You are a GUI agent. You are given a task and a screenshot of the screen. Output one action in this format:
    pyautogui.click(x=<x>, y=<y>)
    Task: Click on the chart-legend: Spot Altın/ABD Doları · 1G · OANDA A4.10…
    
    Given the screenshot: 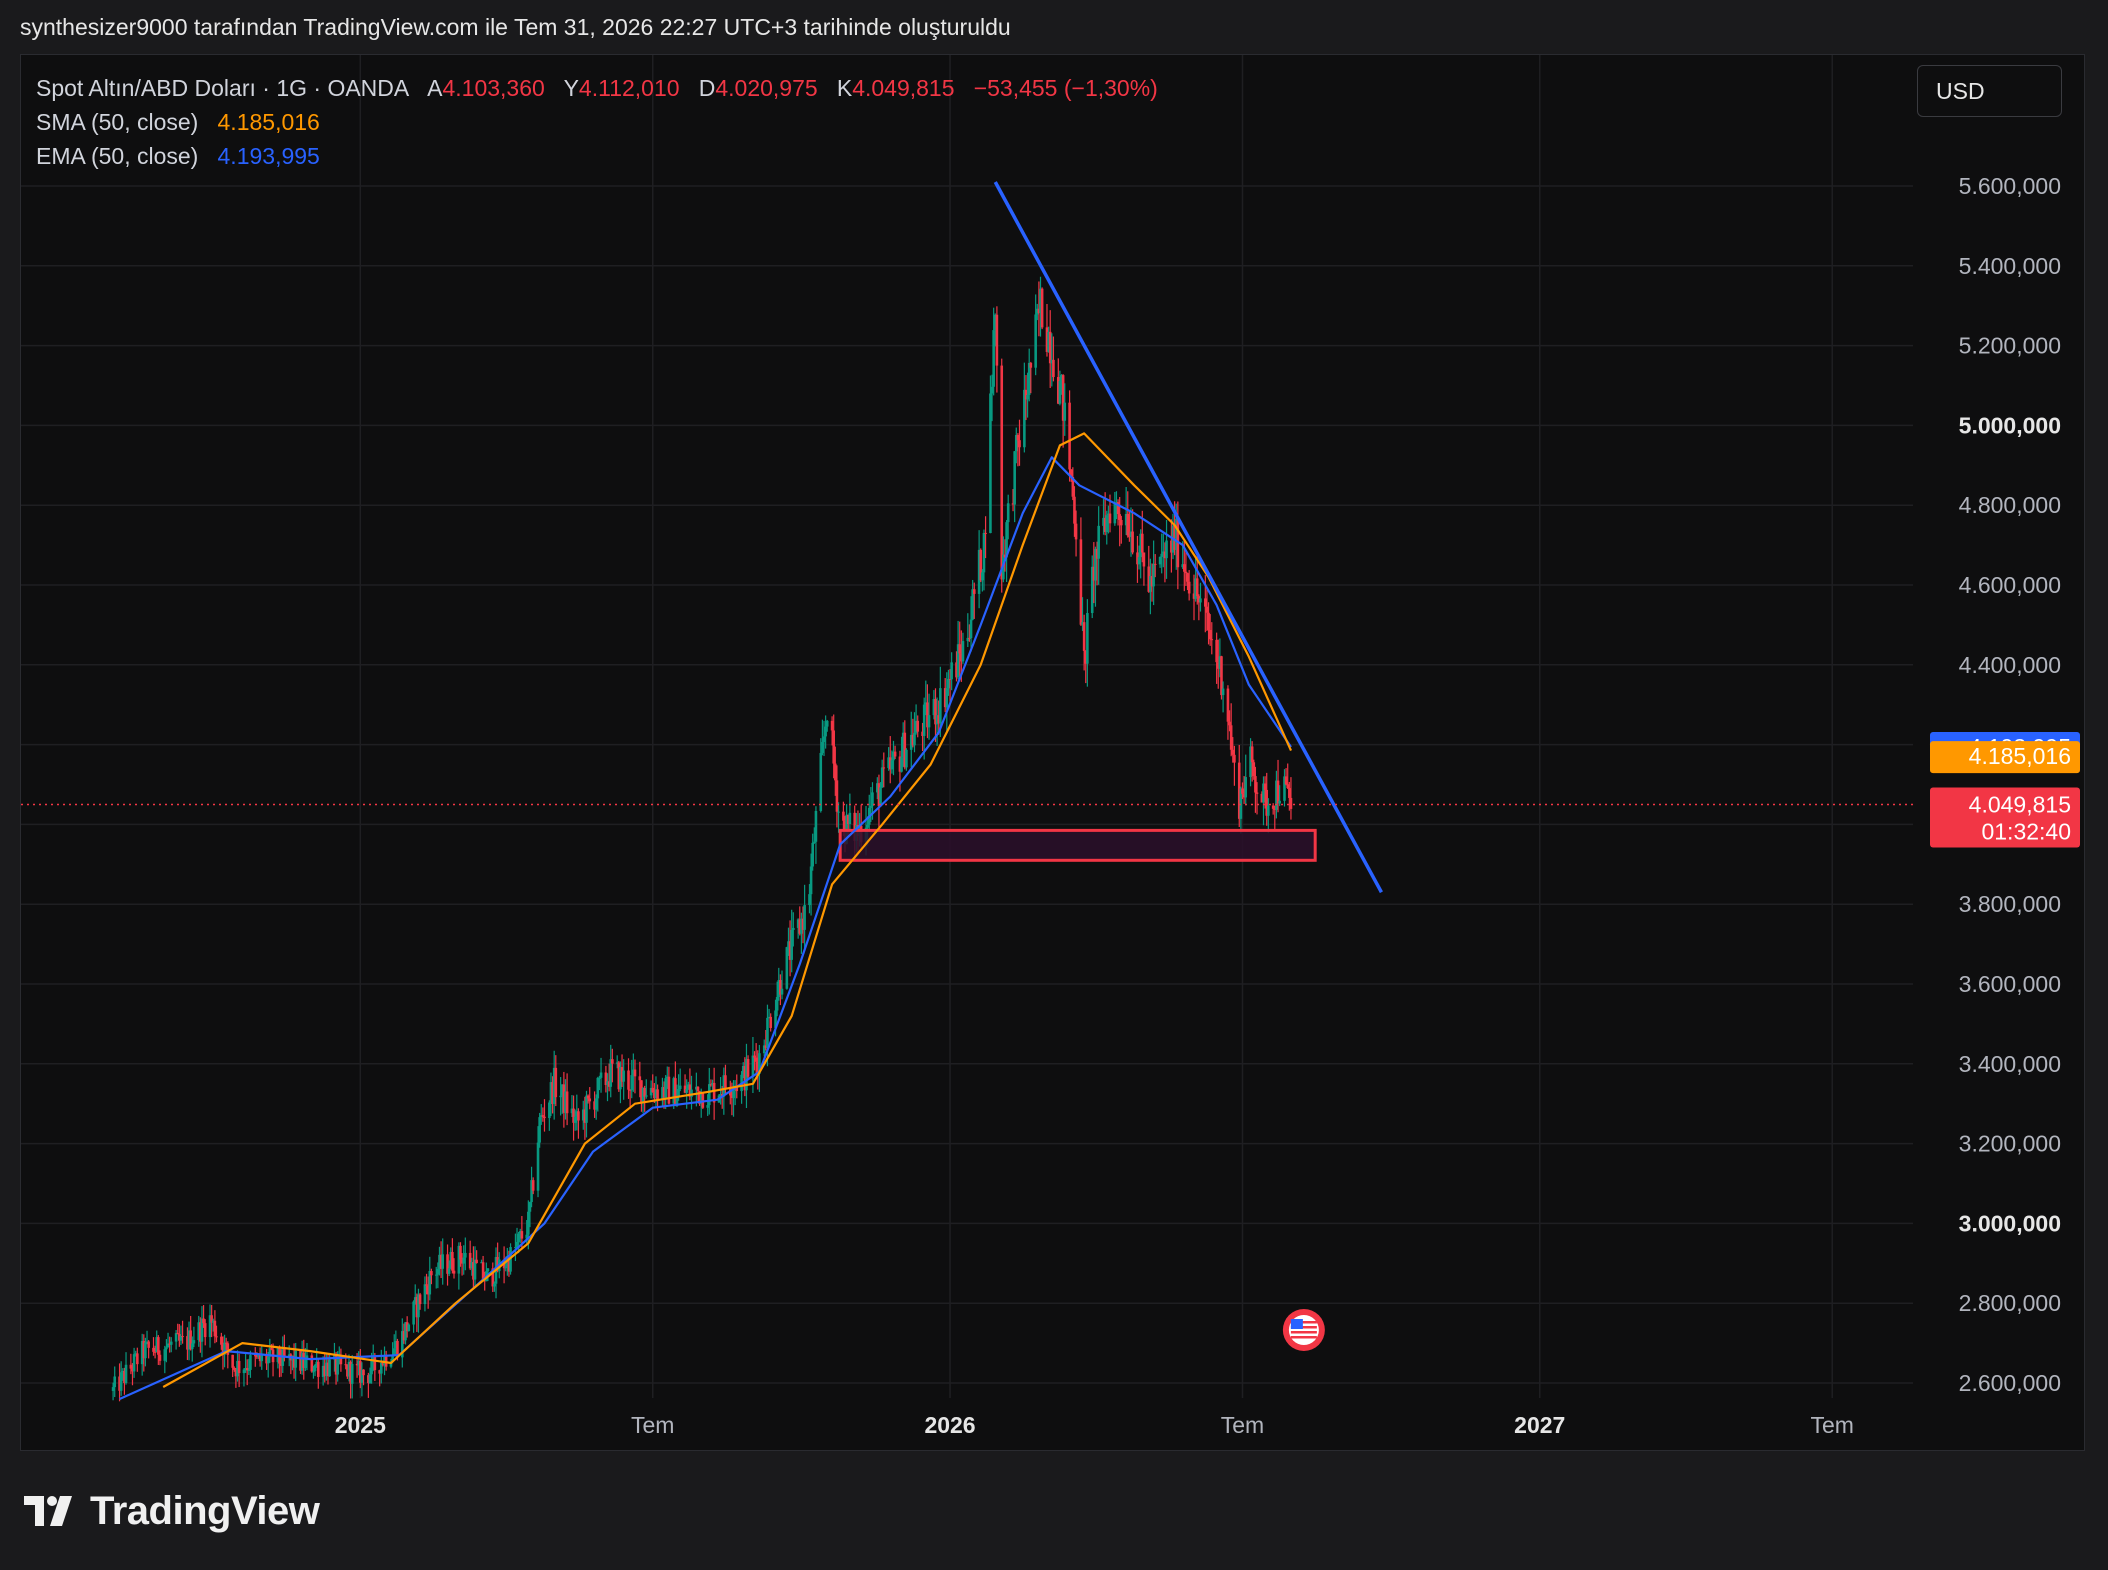 What is the action you would take?
    pyautogui.click(x=597, y=122)
    